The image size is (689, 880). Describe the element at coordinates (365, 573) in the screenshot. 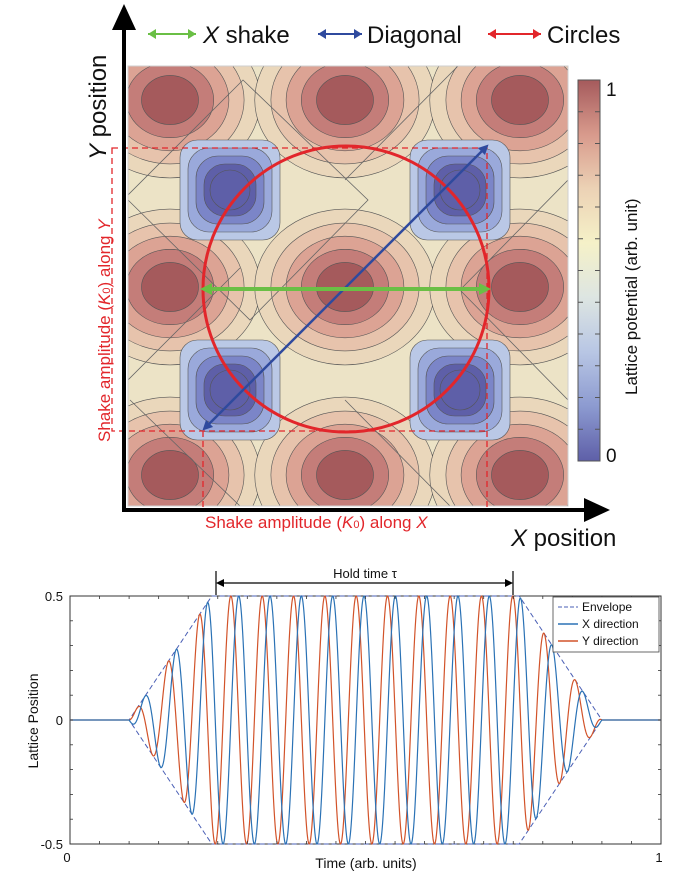

I see `hold-time-label: Hold time τ` at that location.